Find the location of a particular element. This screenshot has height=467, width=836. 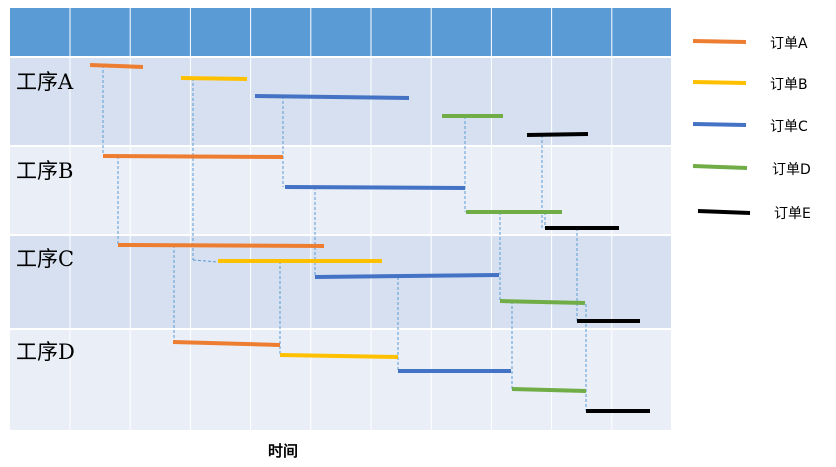

legend-label-d: 订单D is located at coordinates (791, 170).